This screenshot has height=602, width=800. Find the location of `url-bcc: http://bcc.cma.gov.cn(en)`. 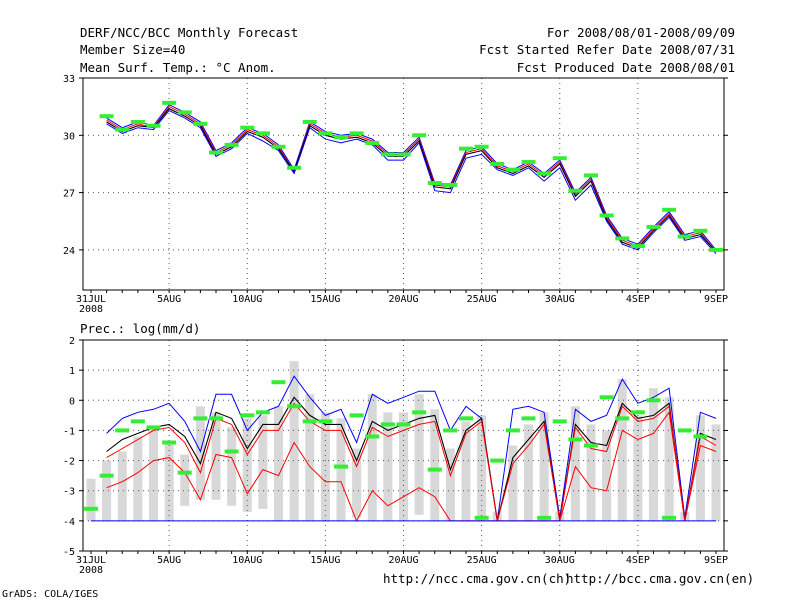

url-bcc: http://bcc.cma.gov.cn(en) is located at coordinates (660, 578).